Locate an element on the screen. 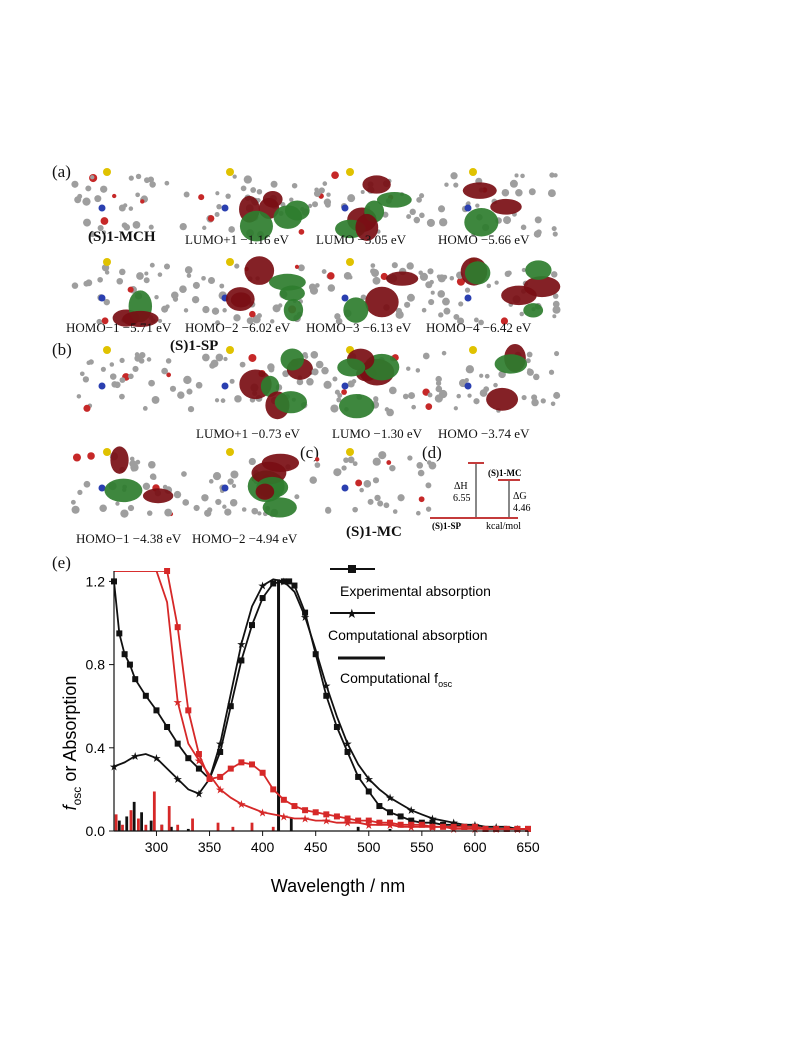  mo-caption-a2-1: HOMO−2 −6.02 eV is located at coordinates (238, 327).